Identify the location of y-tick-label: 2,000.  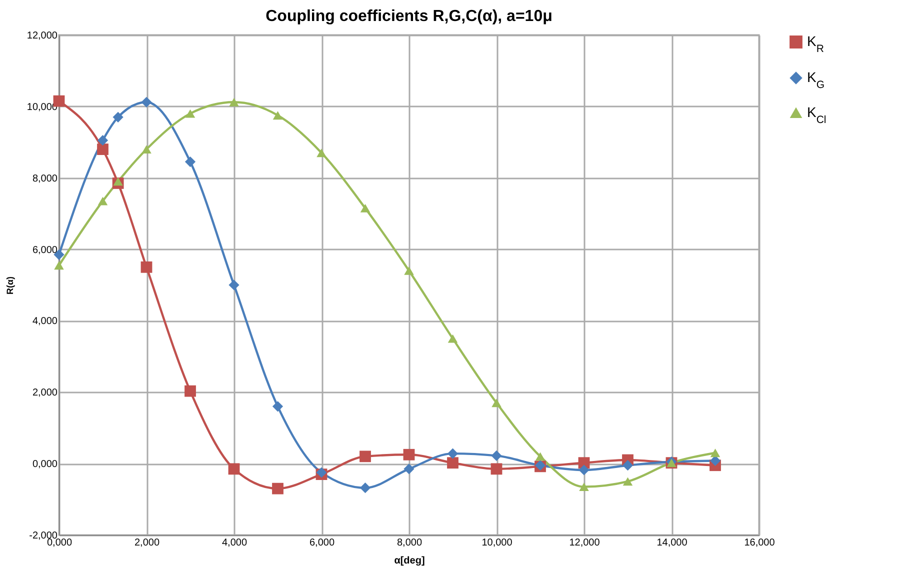
(45, 393).